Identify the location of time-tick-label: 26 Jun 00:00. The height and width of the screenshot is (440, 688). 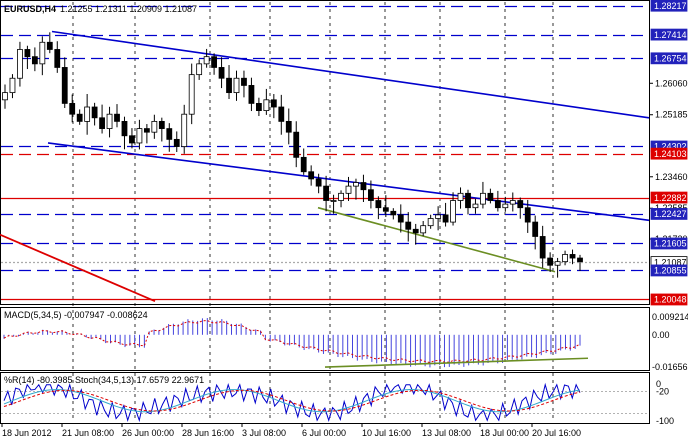
(148, 433).